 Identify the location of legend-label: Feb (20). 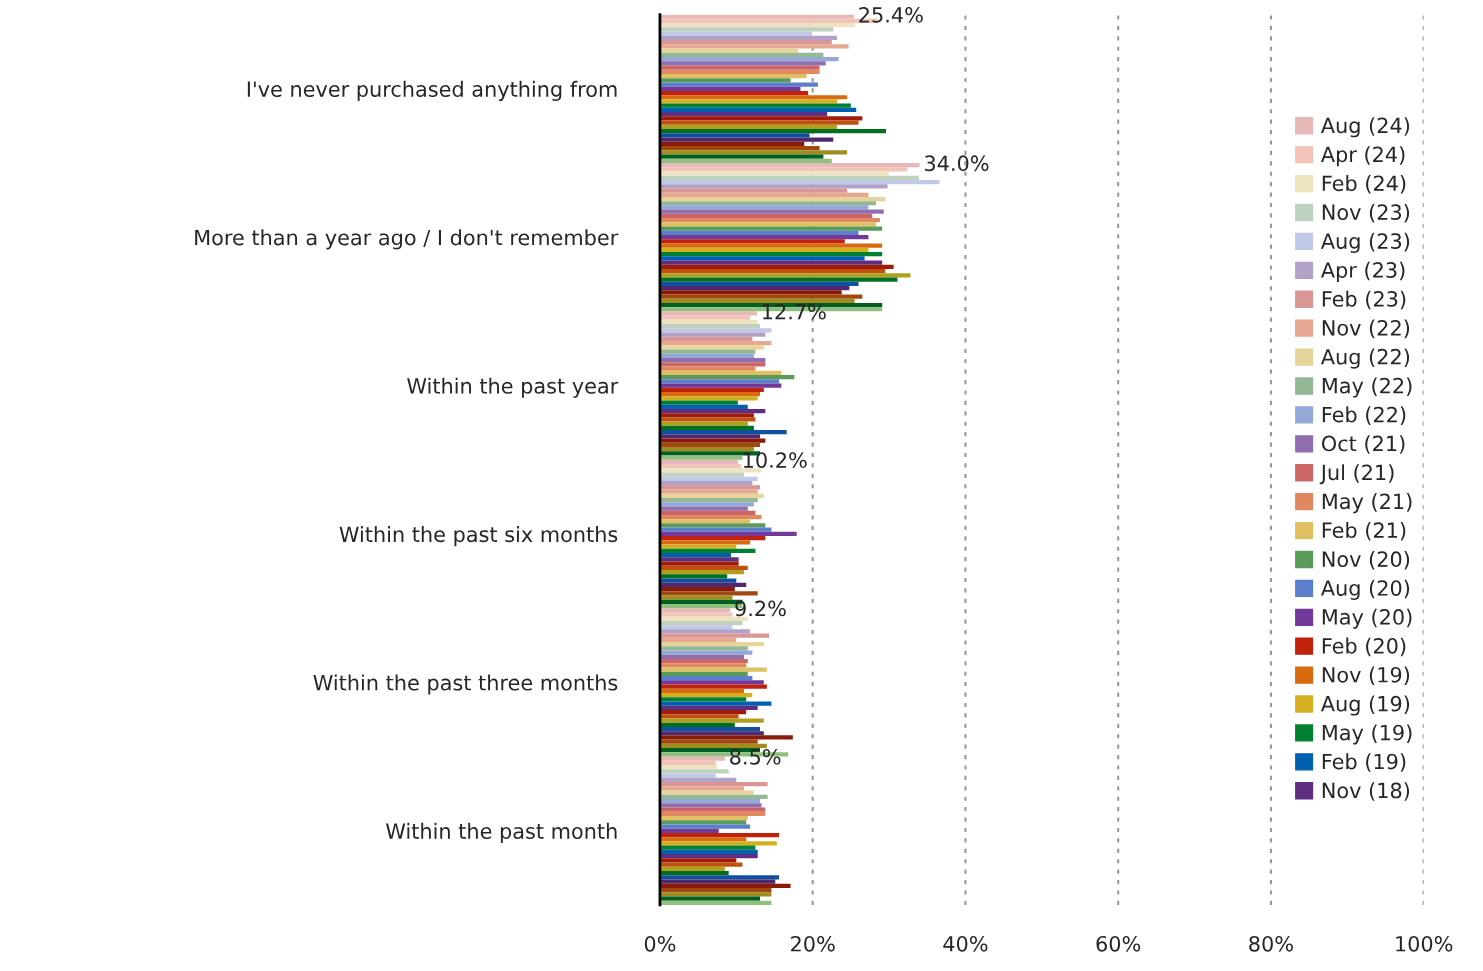
(1364, 647).